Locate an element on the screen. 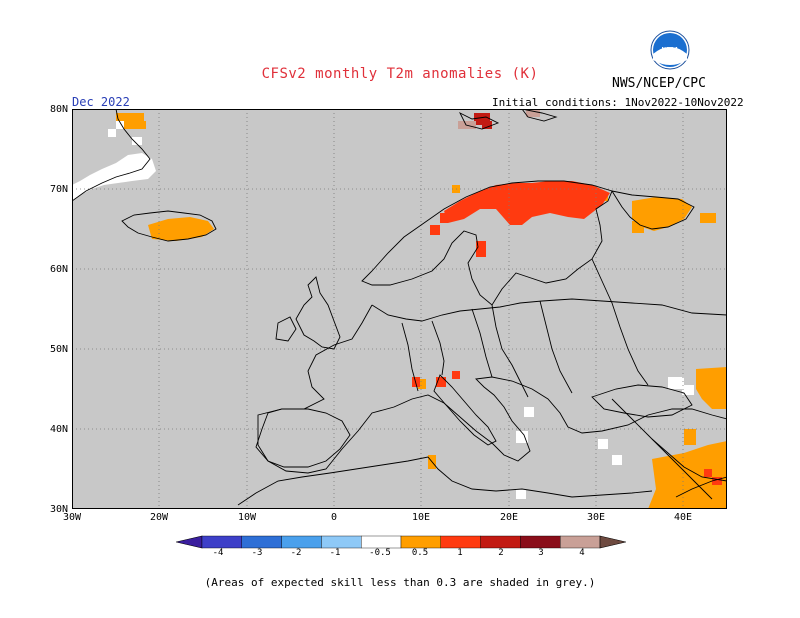  noaa-logo-icon: NOAA is located at coordinates (670, 50).